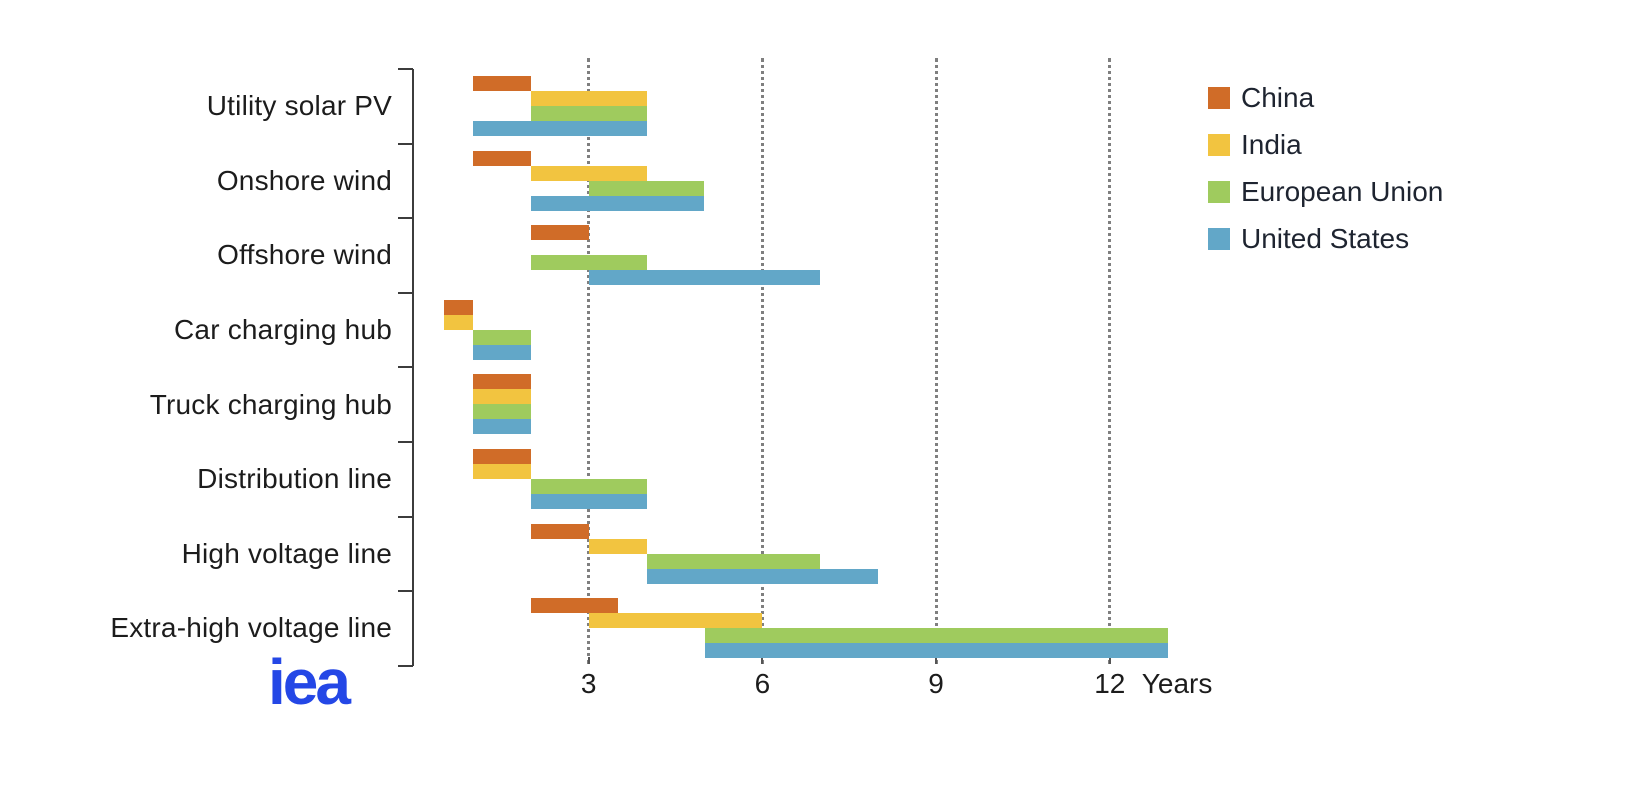  Describe the element at coordinates (501, 158) in the screenshot. I see `bar-china-onshore-wind` at that location.